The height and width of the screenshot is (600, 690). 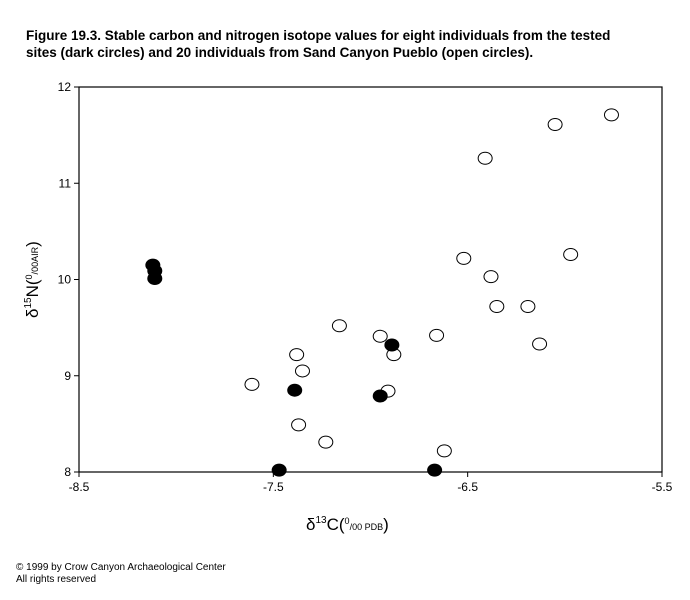 I want to click on y-axis-label: δ15N(0/00AIR), so click(x=32, y=279).